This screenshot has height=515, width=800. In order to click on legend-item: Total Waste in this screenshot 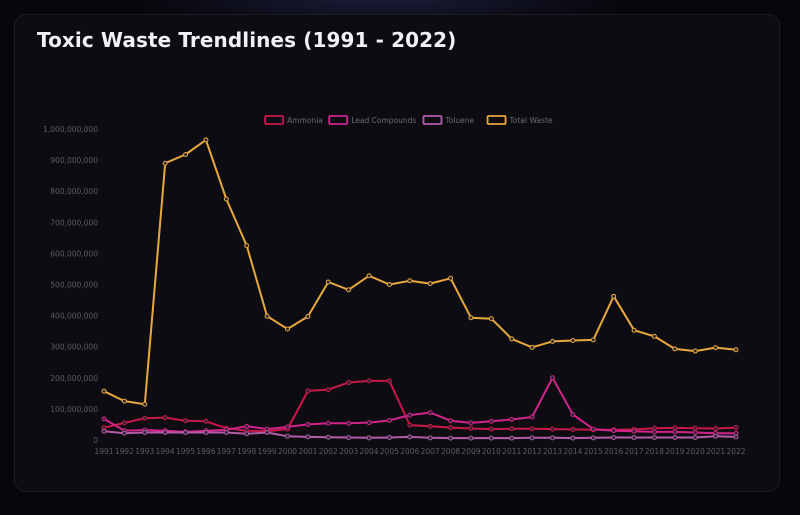, I will do `click(519, 120)`.